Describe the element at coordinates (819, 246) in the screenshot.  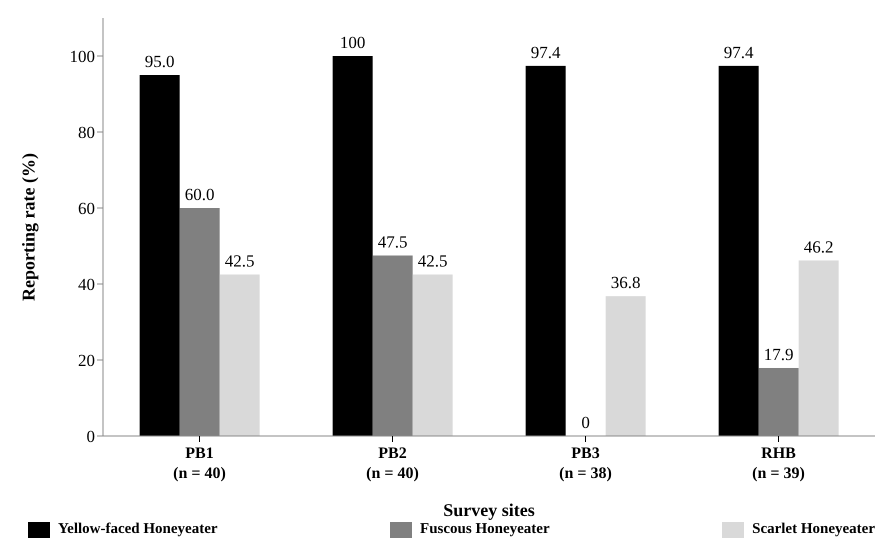
I see `data-label: 46.2` at that location.